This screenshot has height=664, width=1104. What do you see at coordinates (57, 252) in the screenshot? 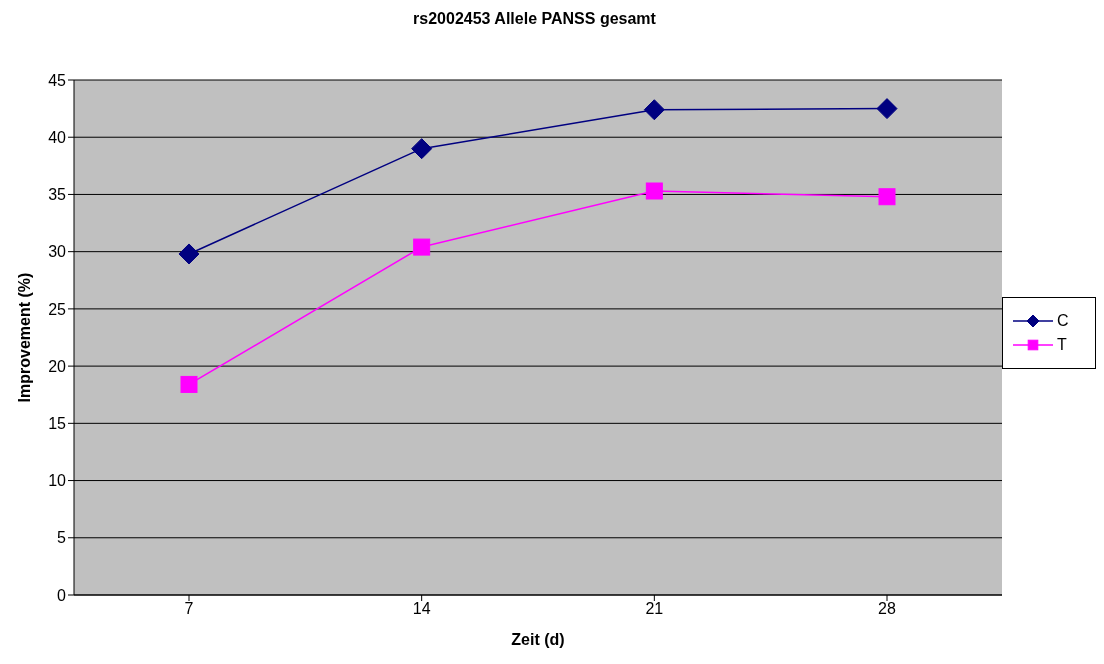
I see `y-tick-label: 30` at bounding box center [57, 252].